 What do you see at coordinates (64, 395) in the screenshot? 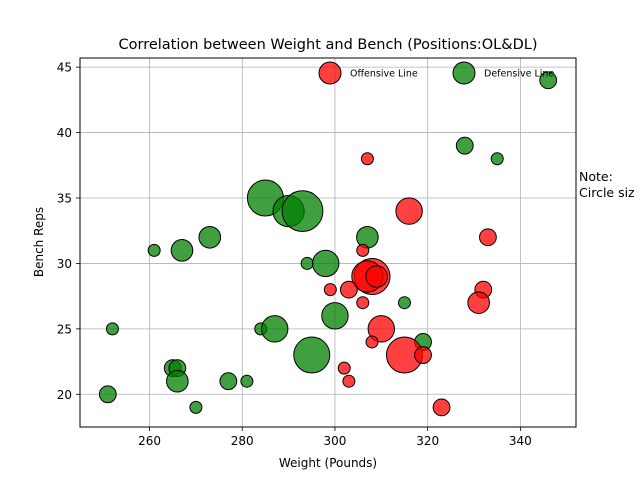
I see `y-tick-label: 20` at bounding box center [64, 395].